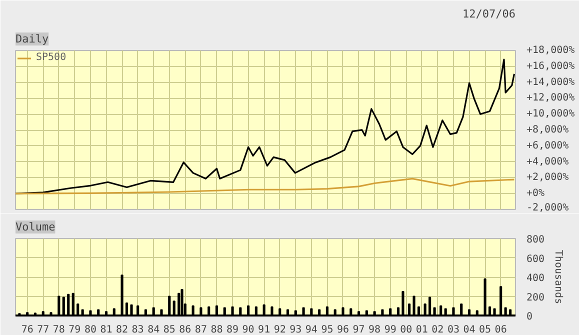  Describe the element at coordinates (200, 329) in the screenshot. I see `x-tick-label: 87` at that location.